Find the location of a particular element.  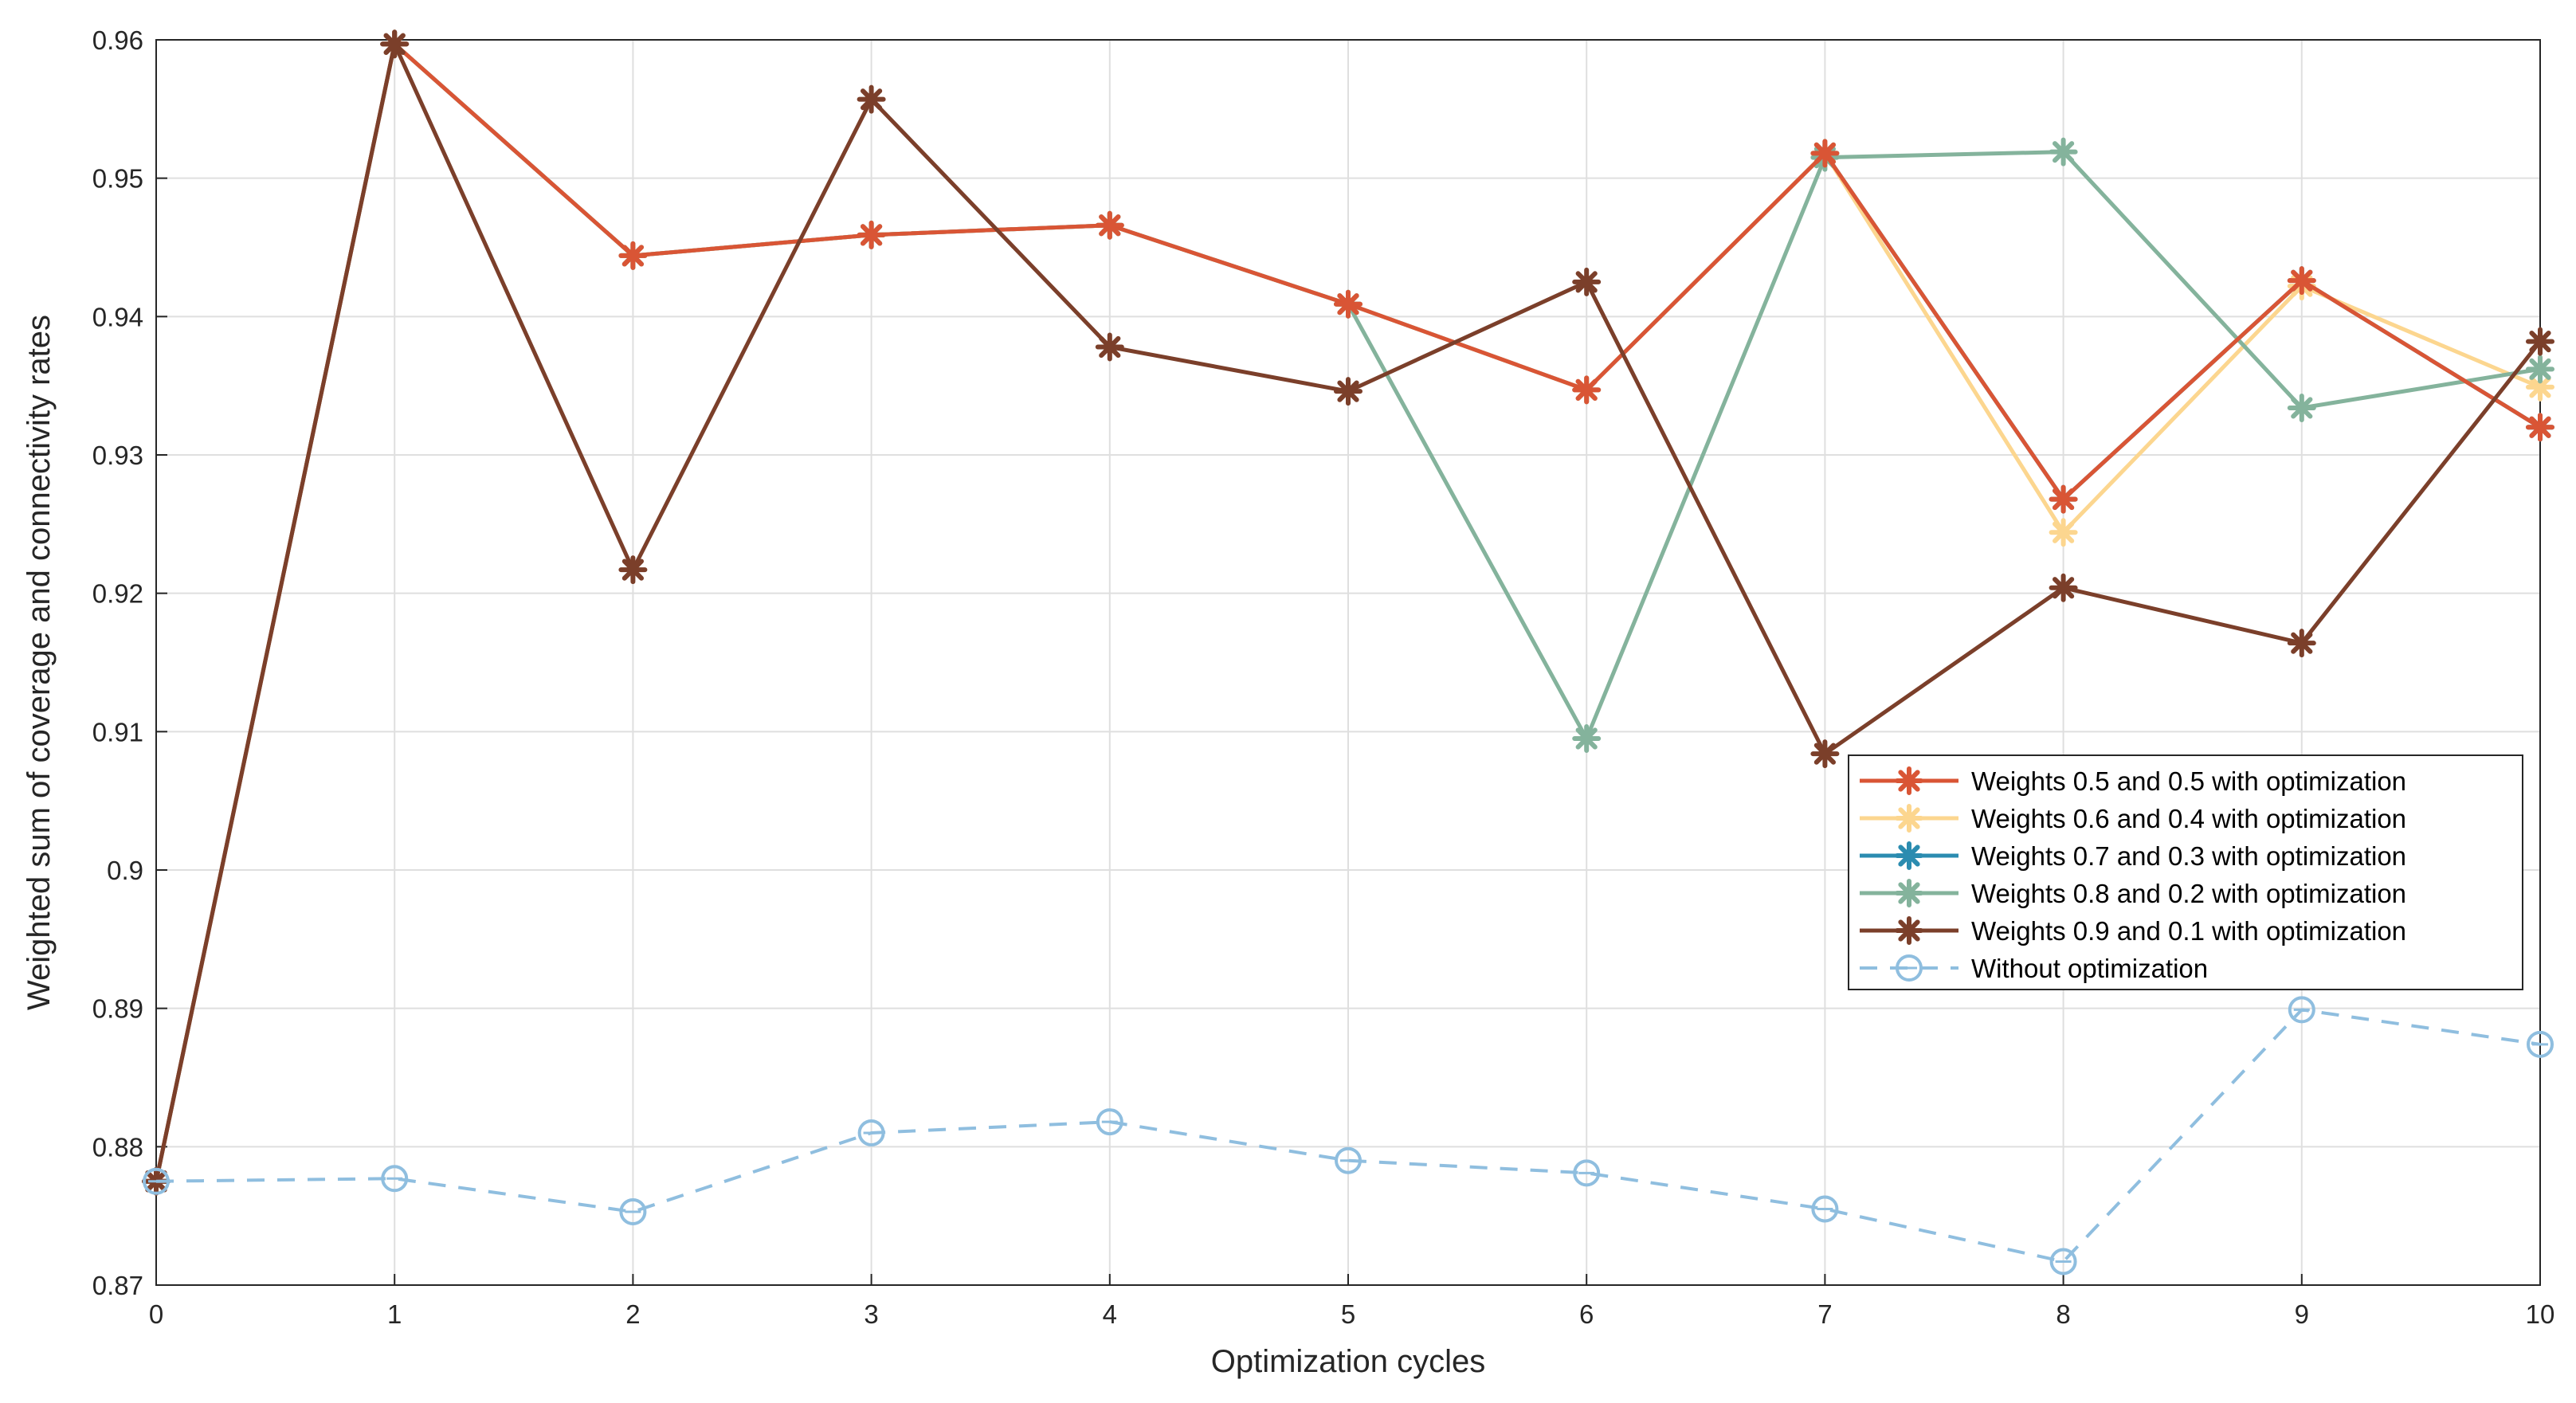

legend-entry: Weights 0.6 and 0.4 with optimization is located at coordinates (2133, 818).